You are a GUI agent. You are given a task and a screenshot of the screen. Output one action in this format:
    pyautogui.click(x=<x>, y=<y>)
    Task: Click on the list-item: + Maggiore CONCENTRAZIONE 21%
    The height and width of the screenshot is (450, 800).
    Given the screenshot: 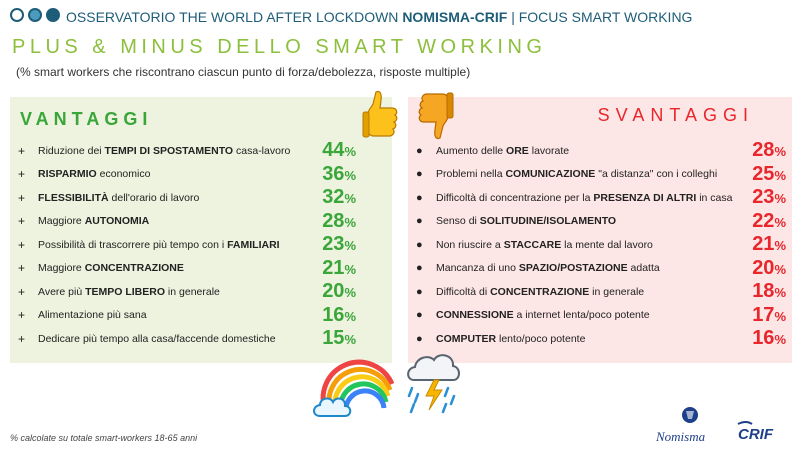 What is the action you would take?
    pyautogui.click(x=201, y=269)
    